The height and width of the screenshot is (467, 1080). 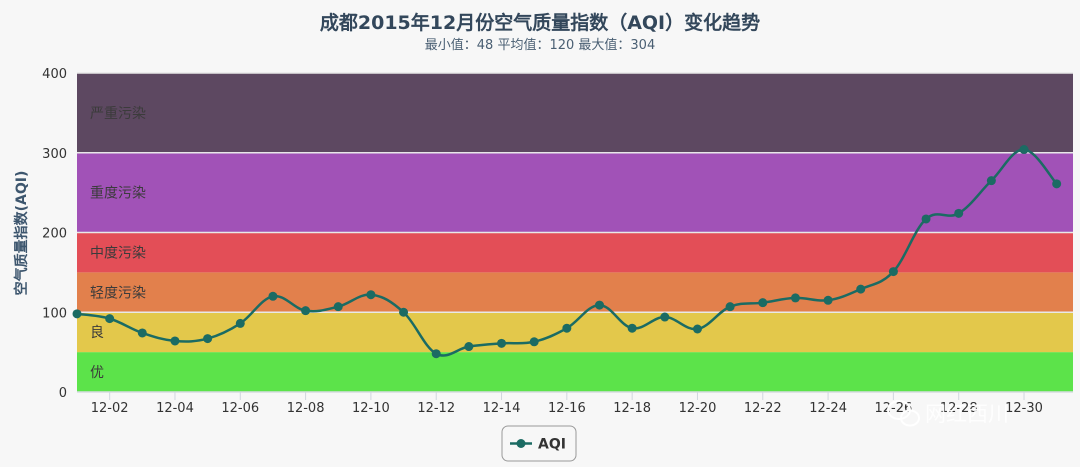 What do you see at coordinates (552, 445) in the screenshot?
I see `legend-item-aqi: AQI` at bounding box center [552, 445].